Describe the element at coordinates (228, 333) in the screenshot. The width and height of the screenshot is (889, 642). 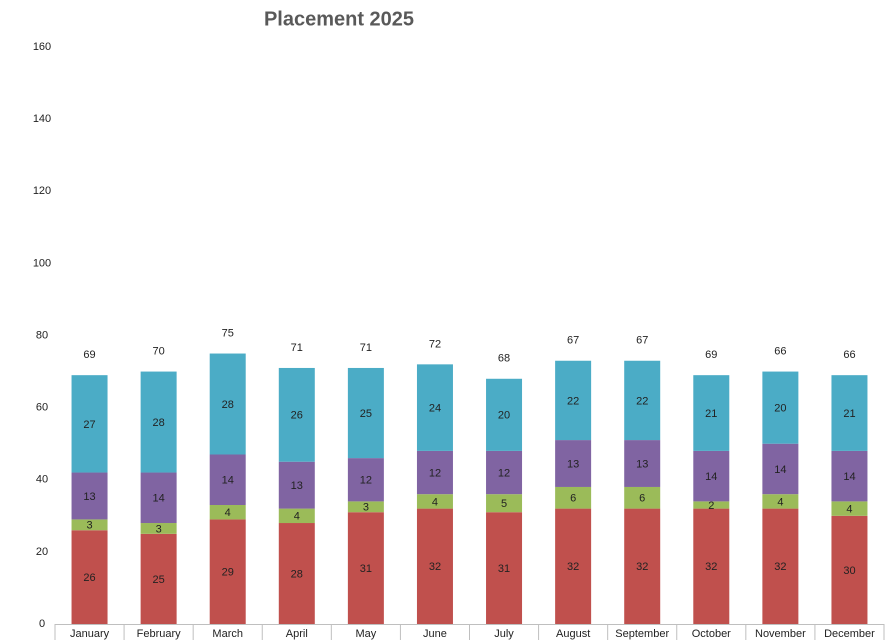
I see `total-label: 75` at that location.